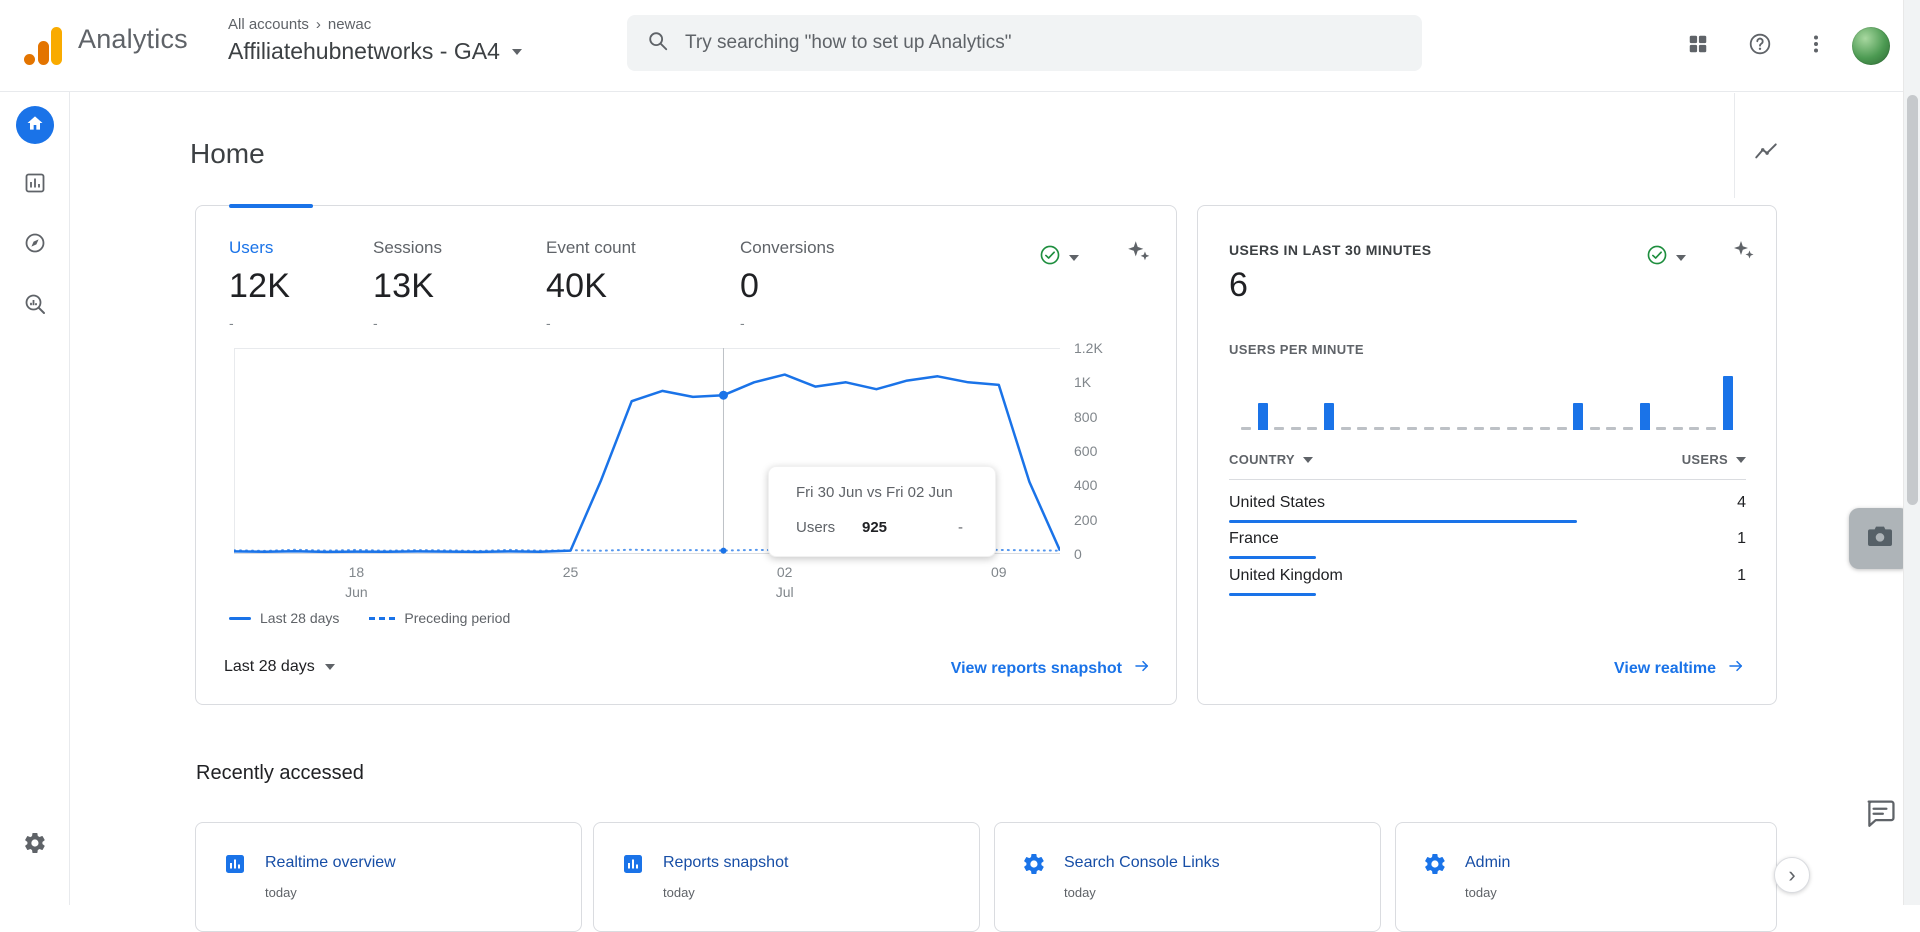  I want to click on legend-item-preceding: Preceding period, so click(439, 618).